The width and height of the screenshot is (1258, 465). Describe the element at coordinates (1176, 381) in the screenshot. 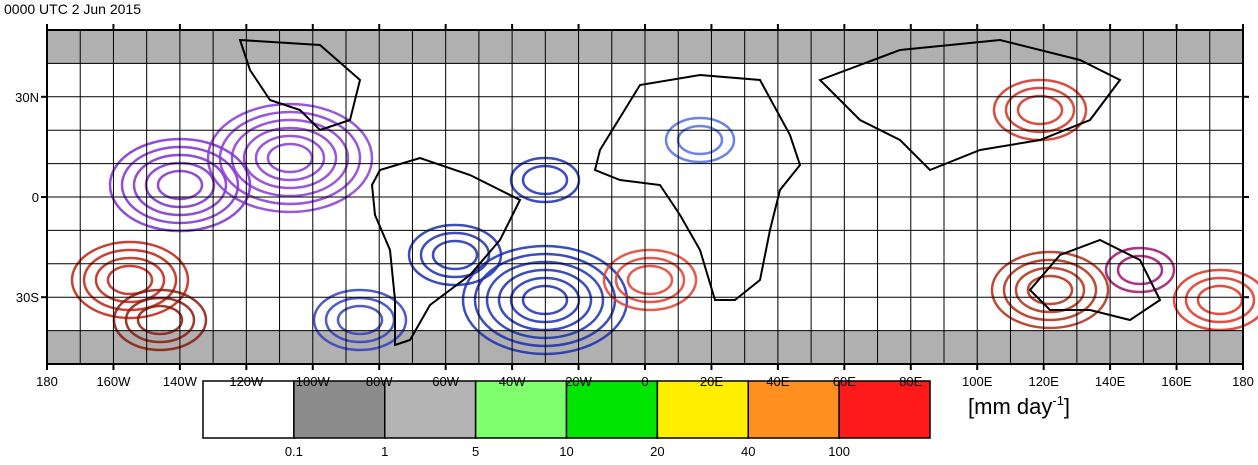

I see `x-tick-label: 160E` at that location.